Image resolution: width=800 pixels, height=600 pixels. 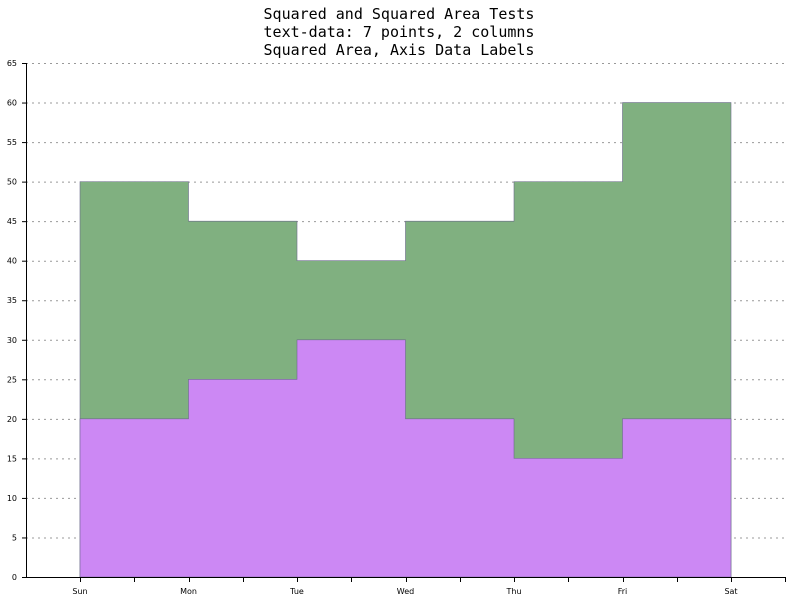 I want to click on x-tick-label: Wed, so click(x=405, y=591).